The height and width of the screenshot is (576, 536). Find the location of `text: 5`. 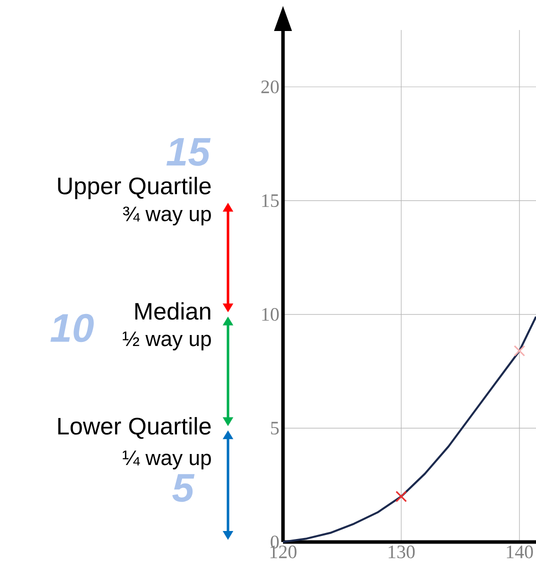

text: 5 is located at coordinates (183, 488).